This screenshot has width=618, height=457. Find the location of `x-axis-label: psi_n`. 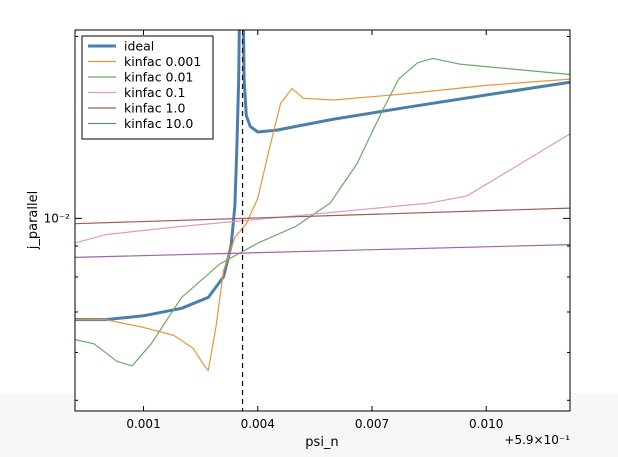

x-axis-label: psi_n is located at coordinates (321, 442).